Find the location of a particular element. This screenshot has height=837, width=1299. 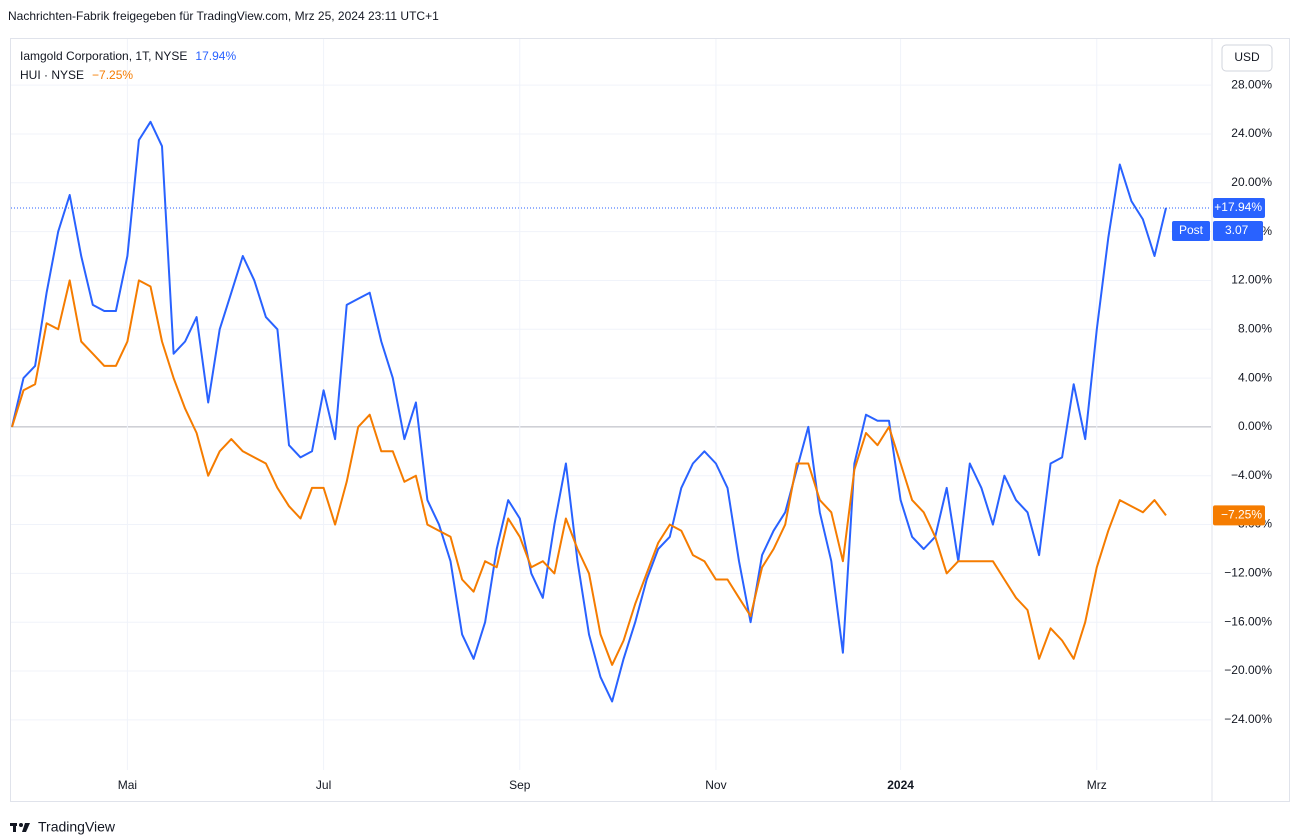

post-badge is located at coordinates (1191, 230).